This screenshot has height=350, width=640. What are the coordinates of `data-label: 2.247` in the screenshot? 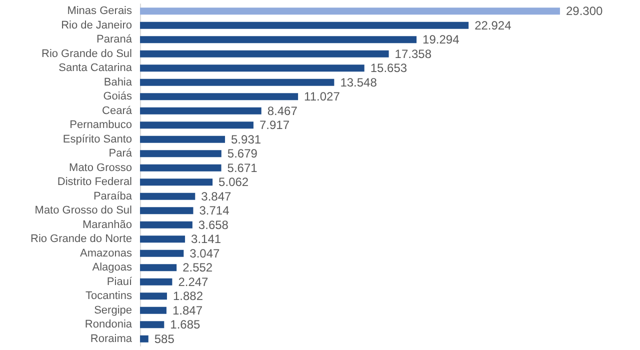 It's located at (193, 281).